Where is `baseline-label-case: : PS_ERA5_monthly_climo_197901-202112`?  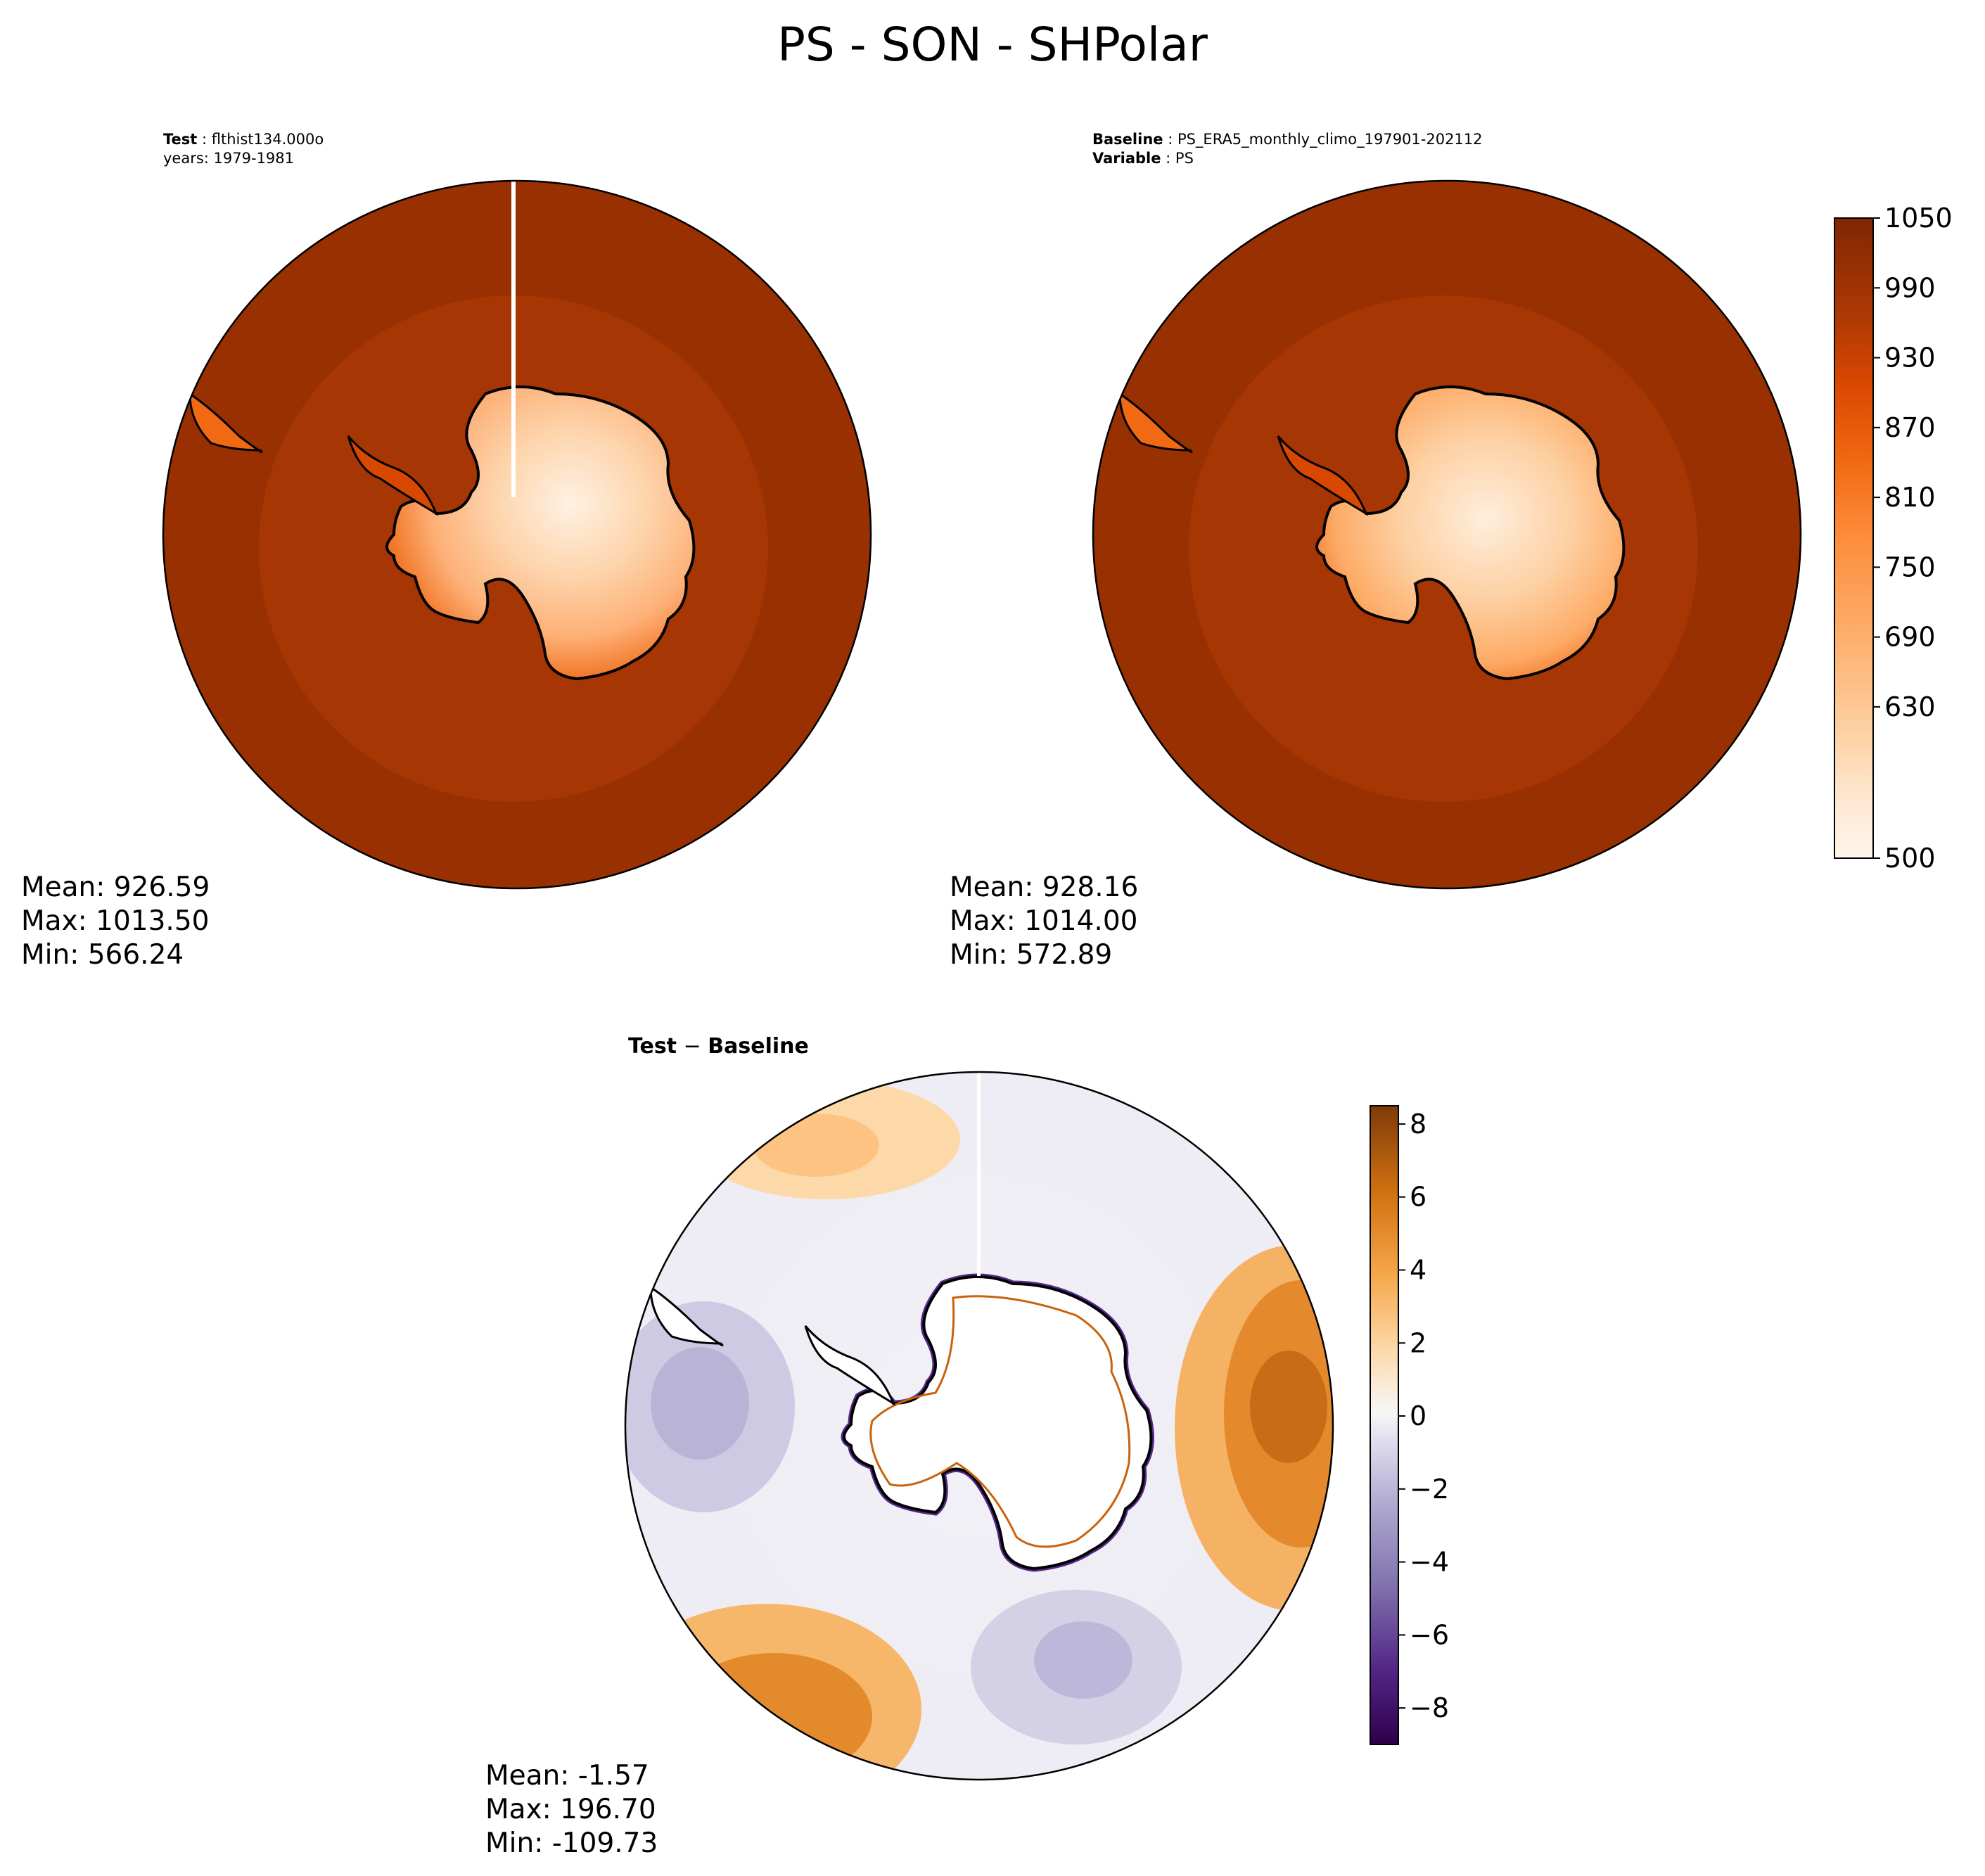 baseline-label-case: : PS_ERA5_monthly_climo_197901-202112 is located at coordinates (1323, 139).